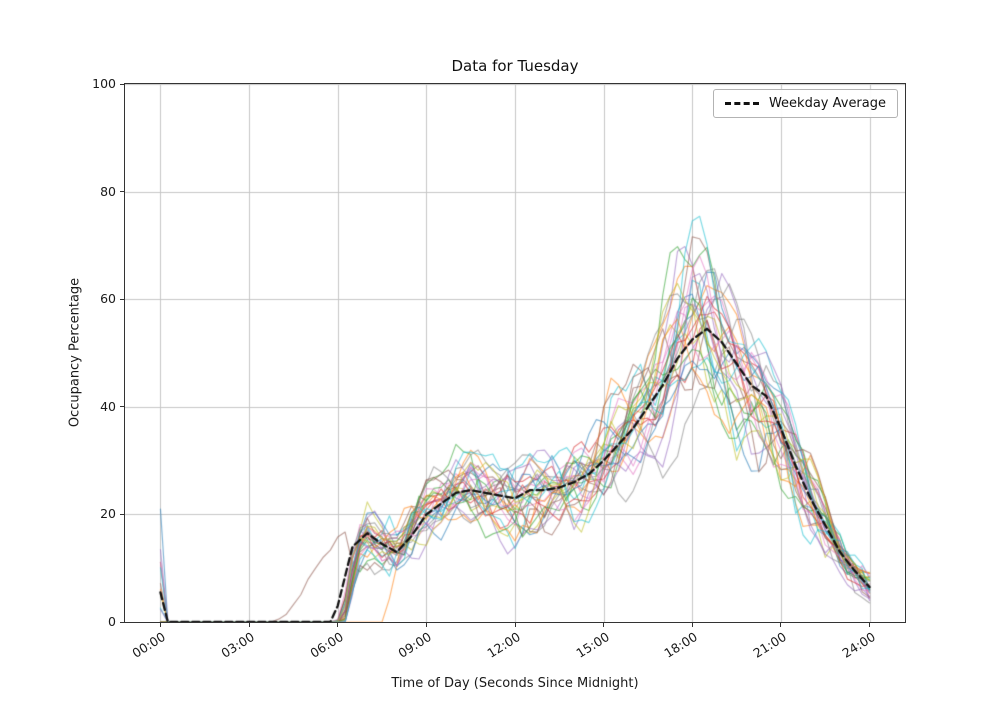  I want to click on y-tick-label: 60, so click(108, 299).